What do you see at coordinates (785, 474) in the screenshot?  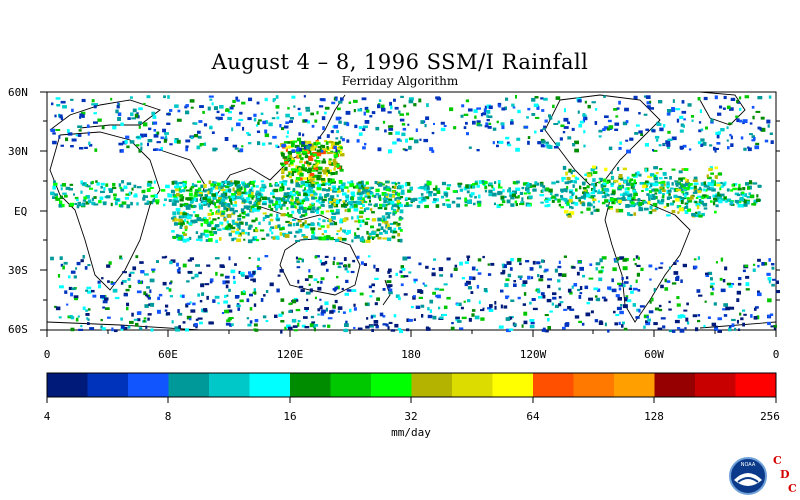 I see `cdc-letter-d: D` at bounding box center [785, 474].